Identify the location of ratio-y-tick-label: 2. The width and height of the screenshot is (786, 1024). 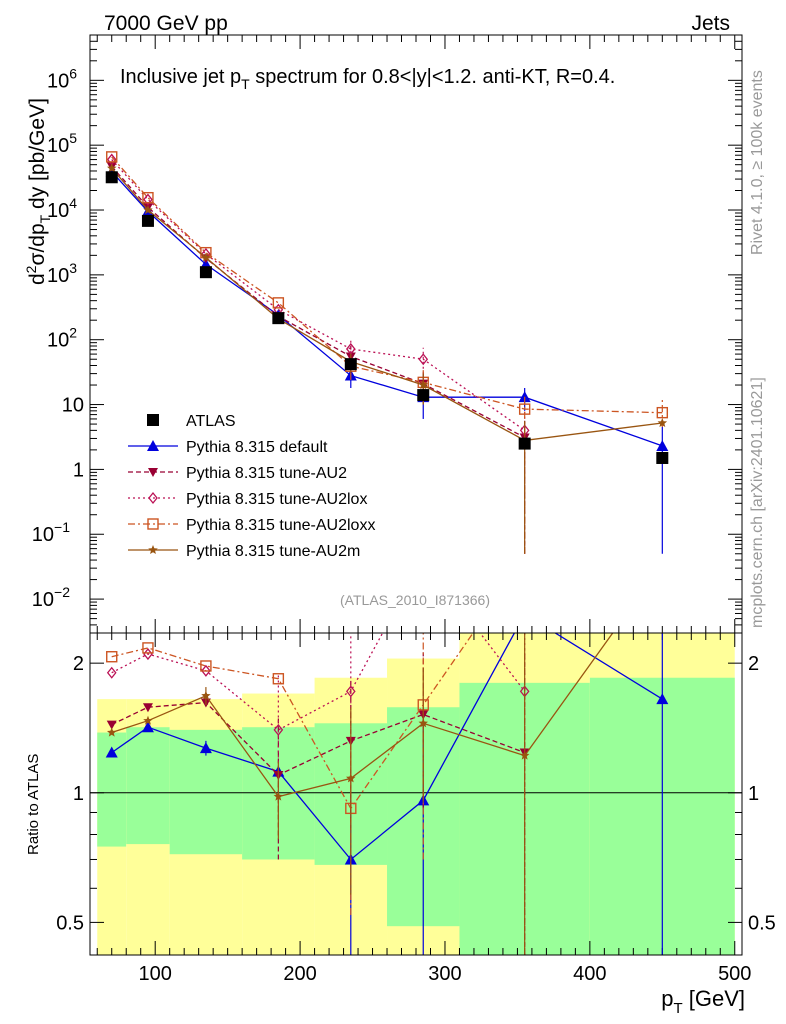
(78, 664).